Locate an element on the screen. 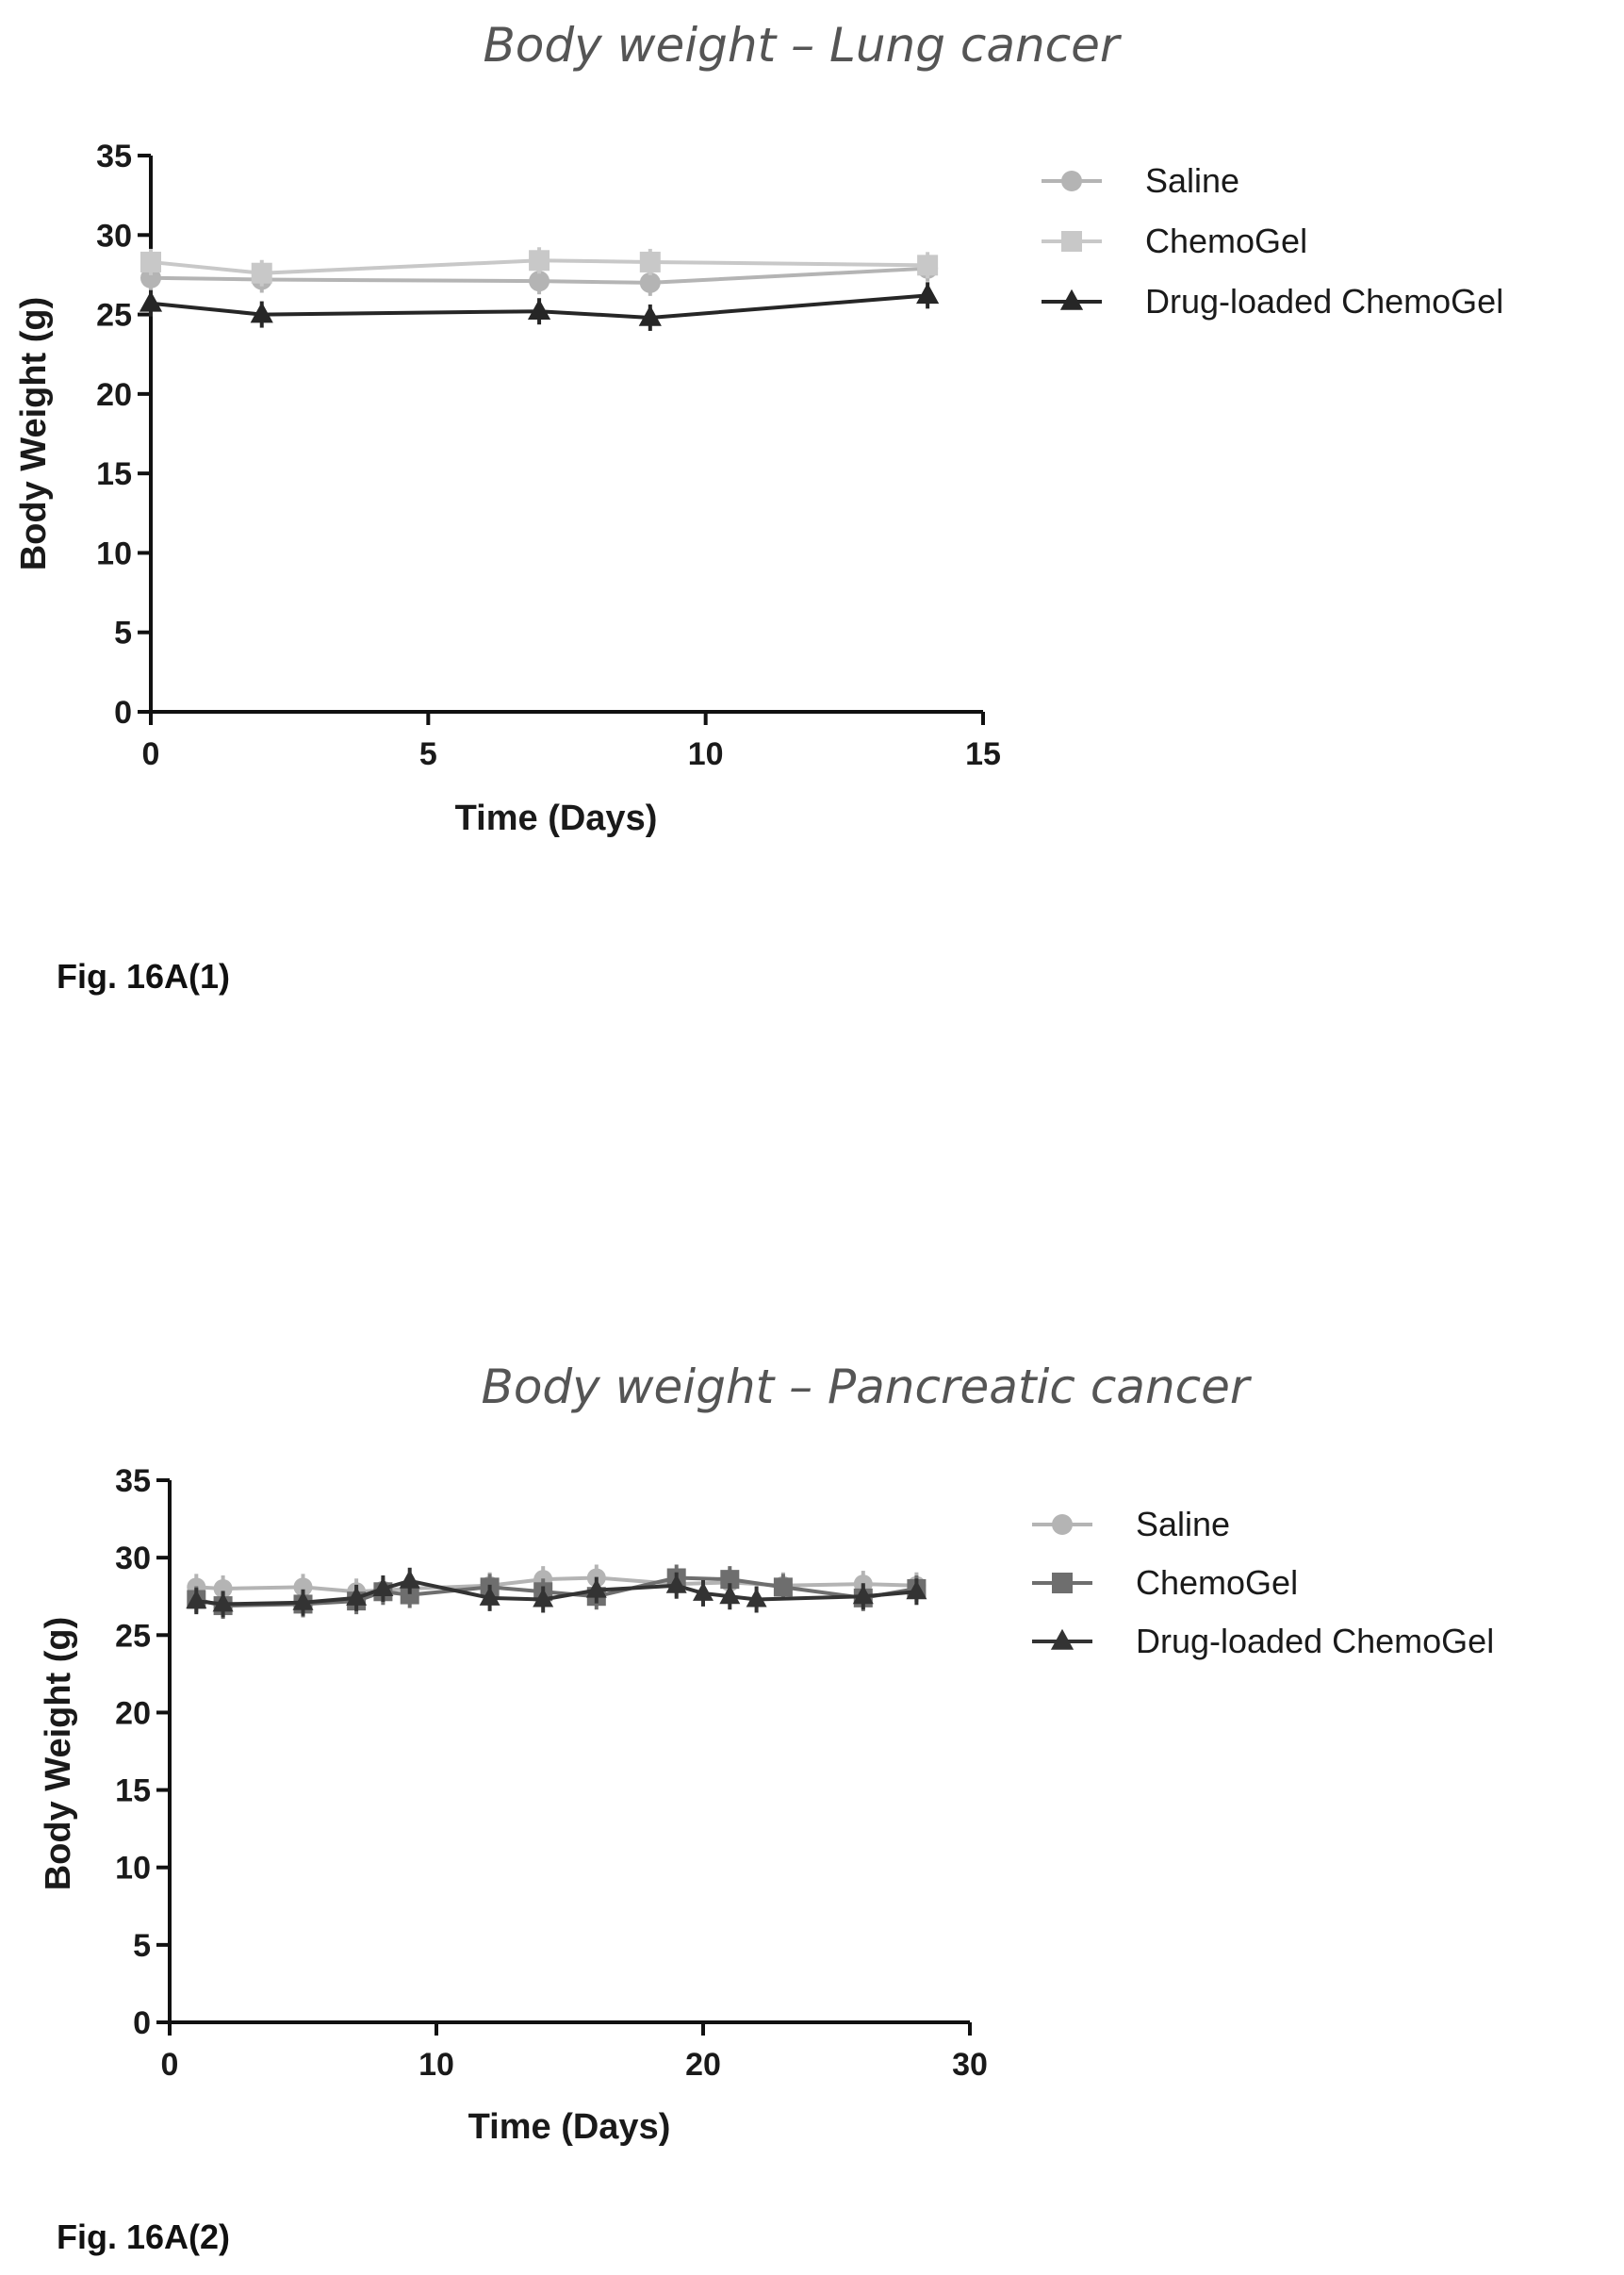 The image size is (1624, 2275). chart-title: Body weight – Pancreatic cancer is located at coordinates (867, 1387).